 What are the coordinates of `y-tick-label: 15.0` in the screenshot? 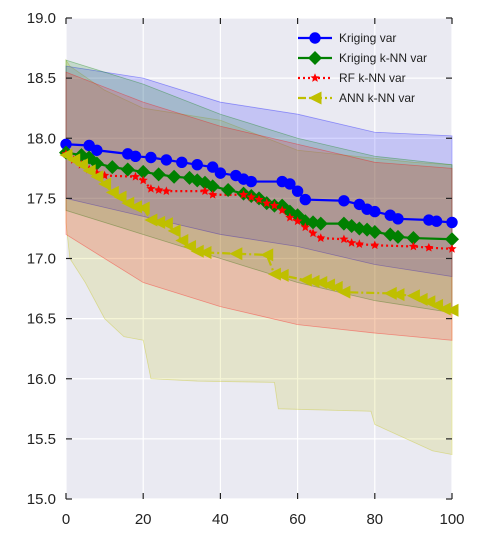 It's located at (41, 499).